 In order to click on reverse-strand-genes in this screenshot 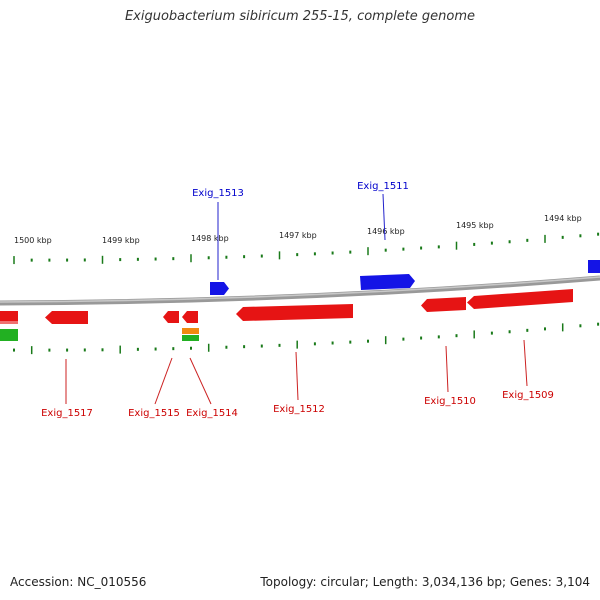, I will do `click(286, 306)`.